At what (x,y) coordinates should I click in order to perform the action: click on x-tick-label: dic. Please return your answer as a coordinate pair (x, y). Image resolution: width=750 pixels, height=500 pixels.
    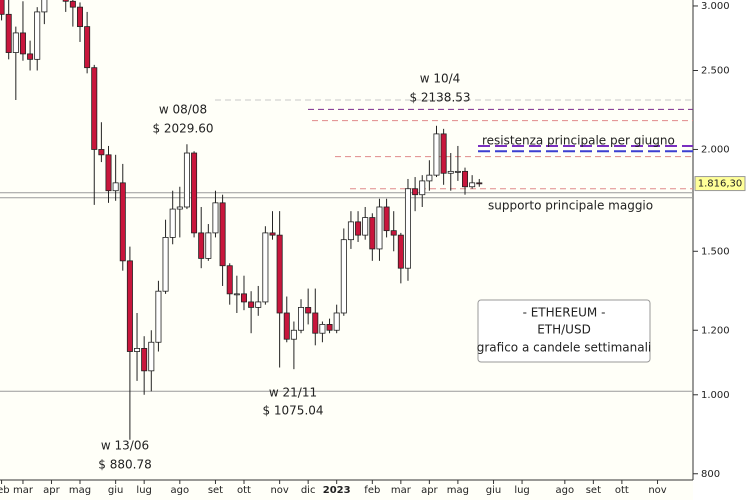
    Looking at the image, I should click on (308, 490).